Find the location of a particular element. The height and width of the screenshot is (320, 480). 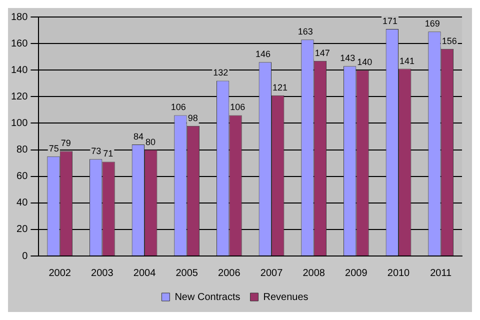

y-tick-label: 140 is located at coordinates (19, 70).